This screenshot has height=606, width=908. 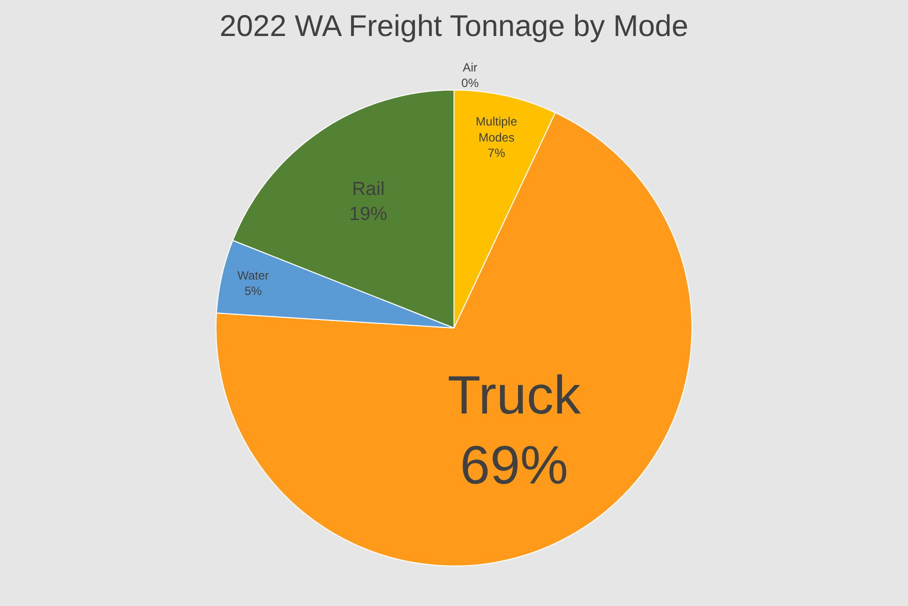 I want to click on text: 0%, so click(x=470, y=83).